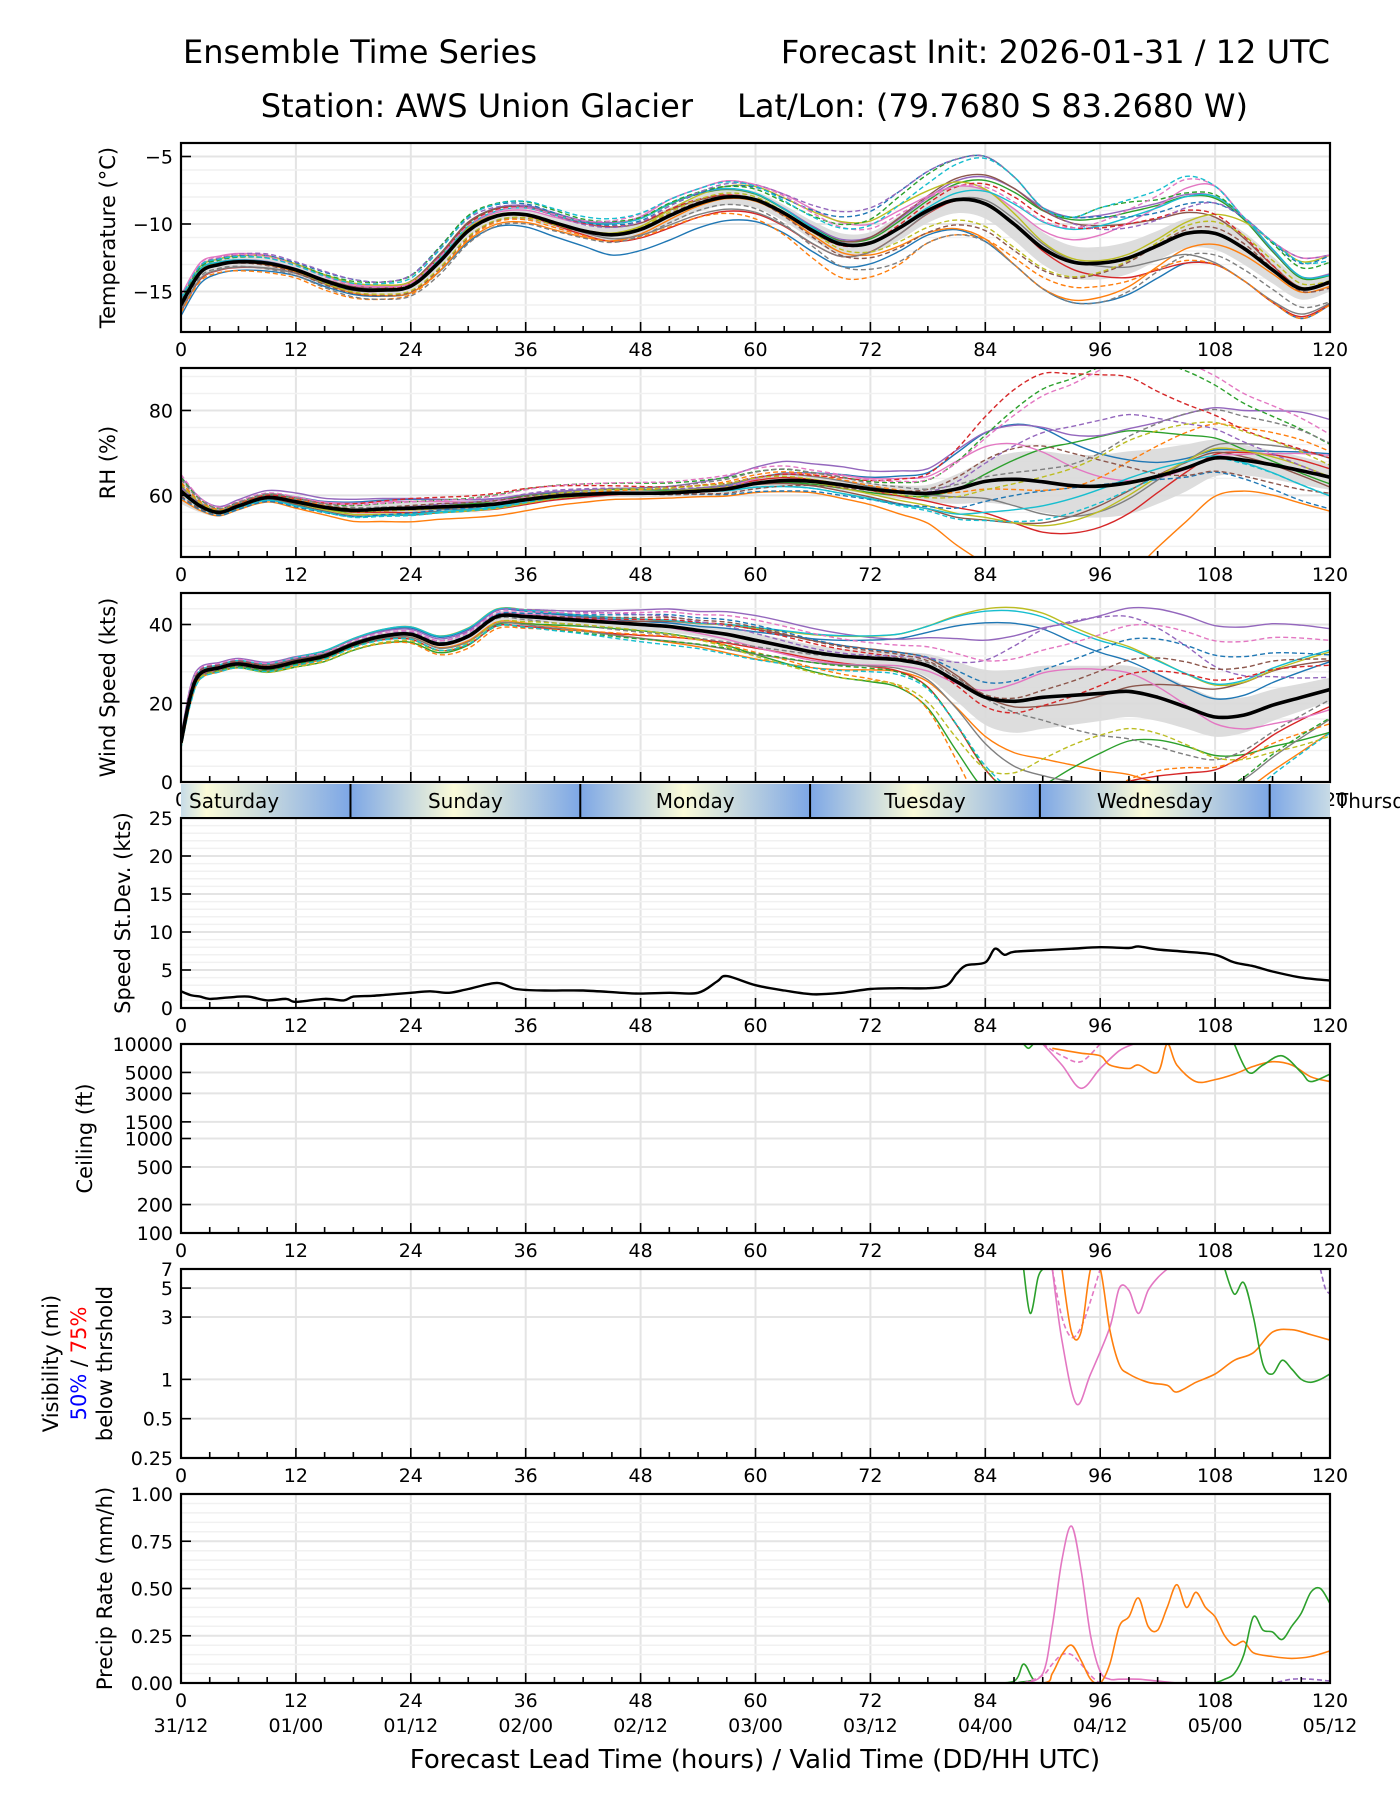  I want to click on day-label: Thursday, so click(1367, 801).